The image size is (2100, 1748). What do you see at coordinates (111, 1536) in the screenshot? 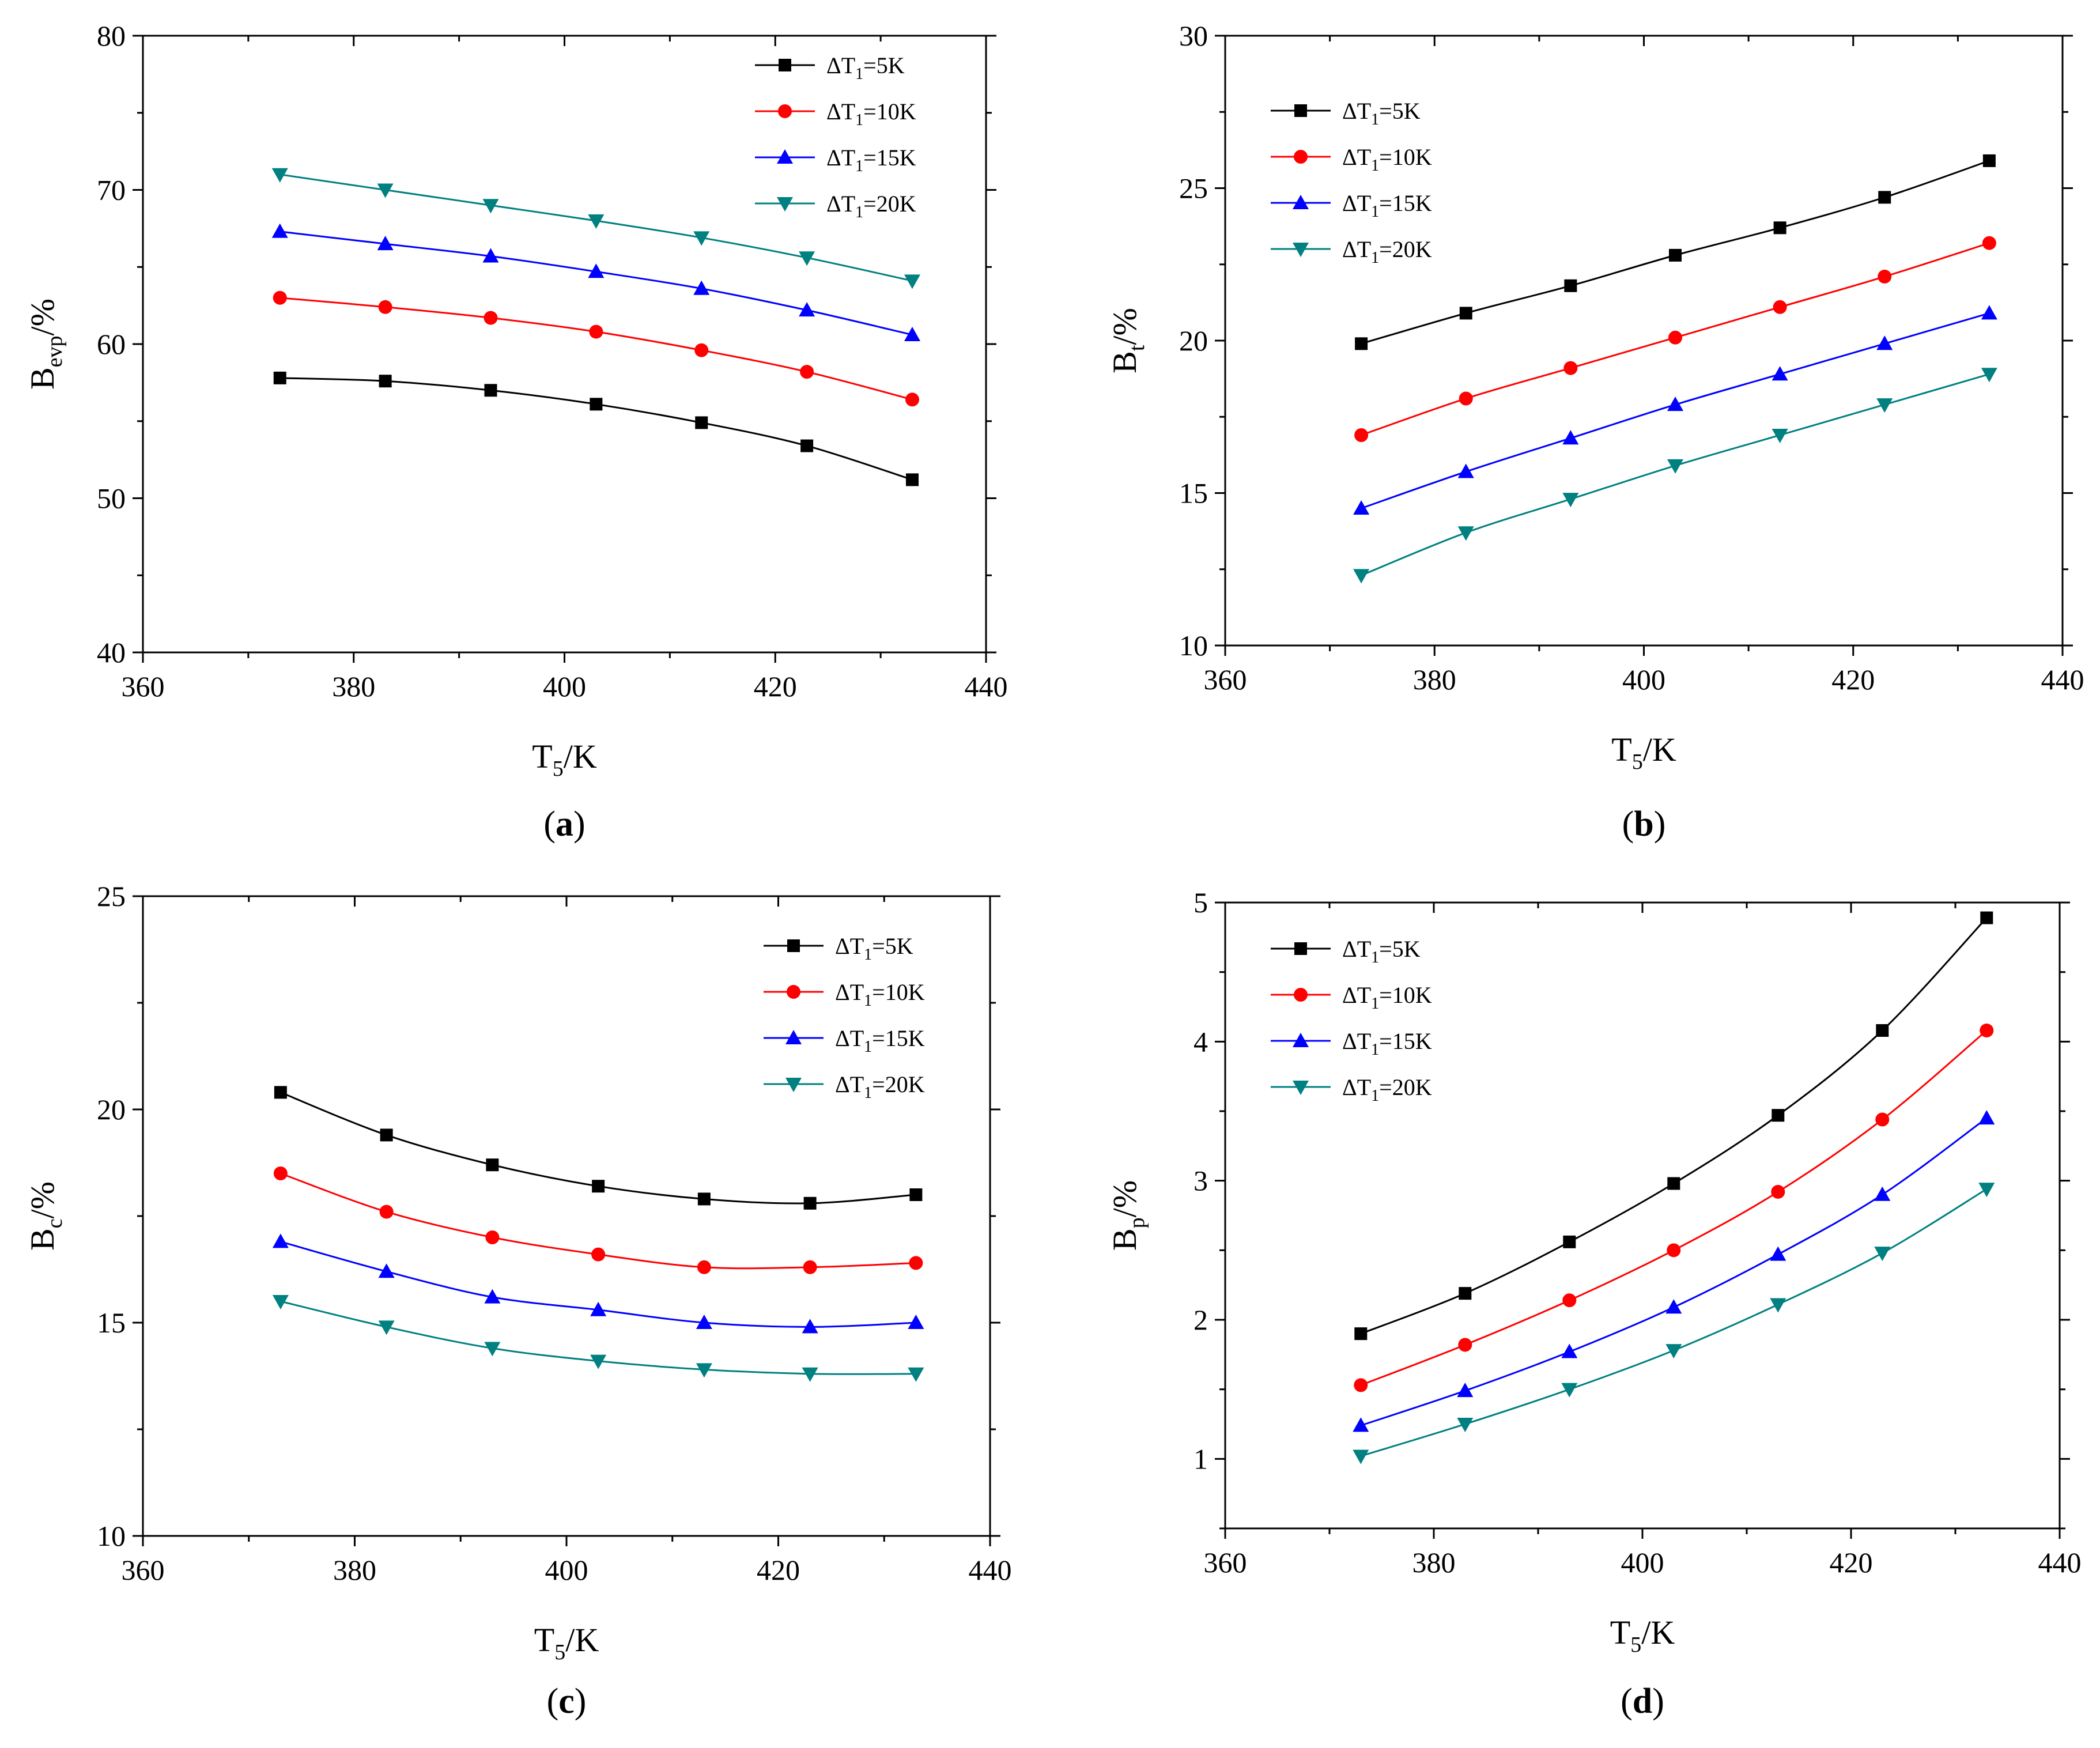
I see `y-tick-label: 10` at bounding box center [111, 1536].